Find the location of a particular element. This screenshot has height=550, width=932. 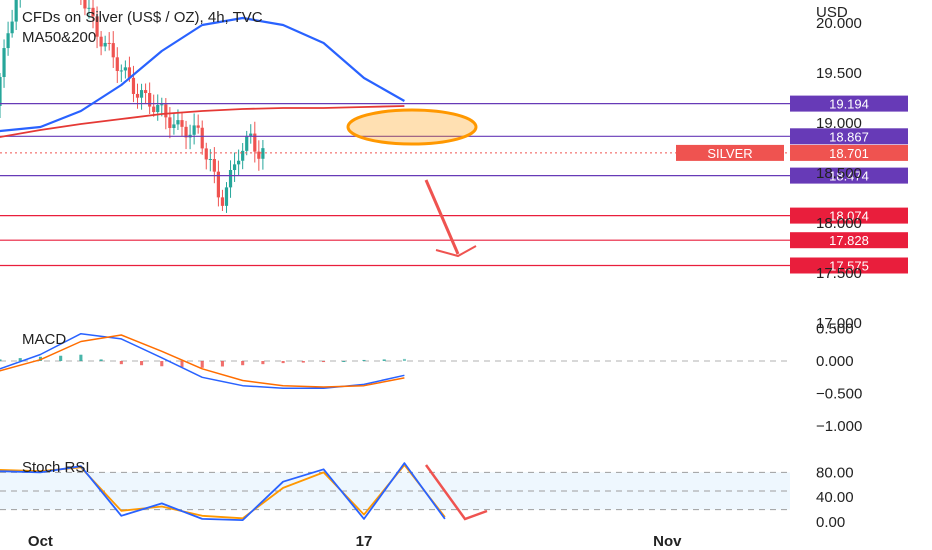

time-tick-label: Oct is located at coordinates (40, 541).